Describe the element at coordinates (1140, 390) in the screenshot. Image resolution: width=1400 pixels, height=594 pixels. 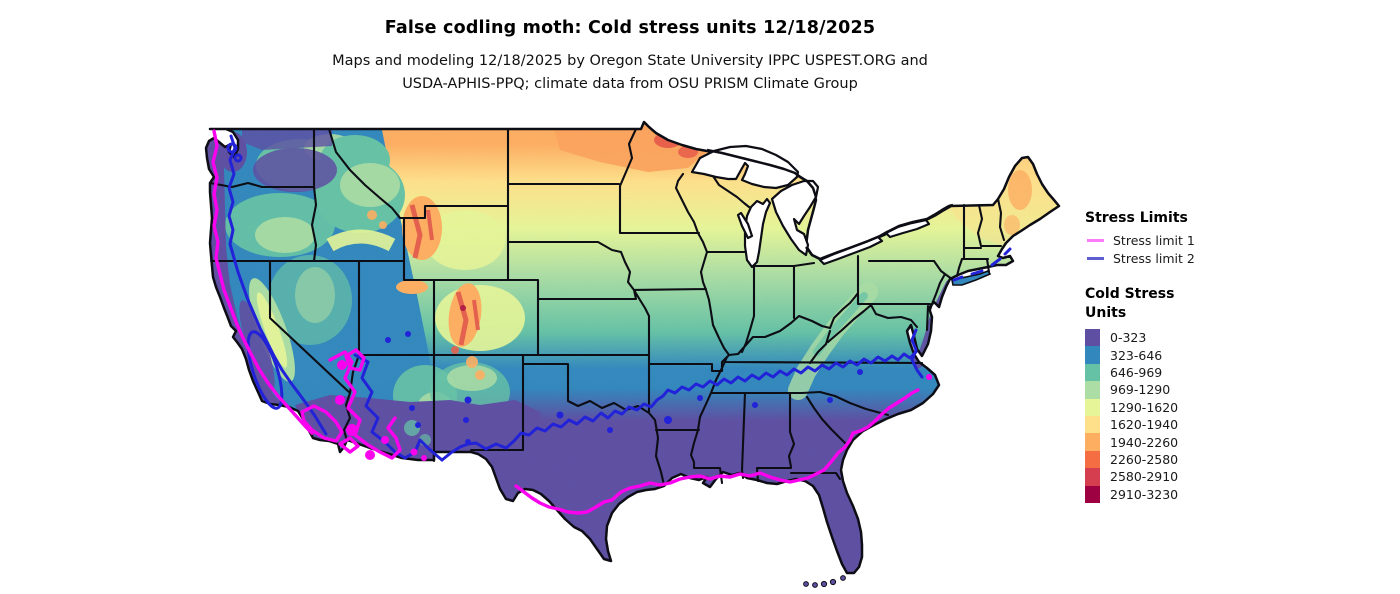
I see `class-label: 969-1290` at that location.